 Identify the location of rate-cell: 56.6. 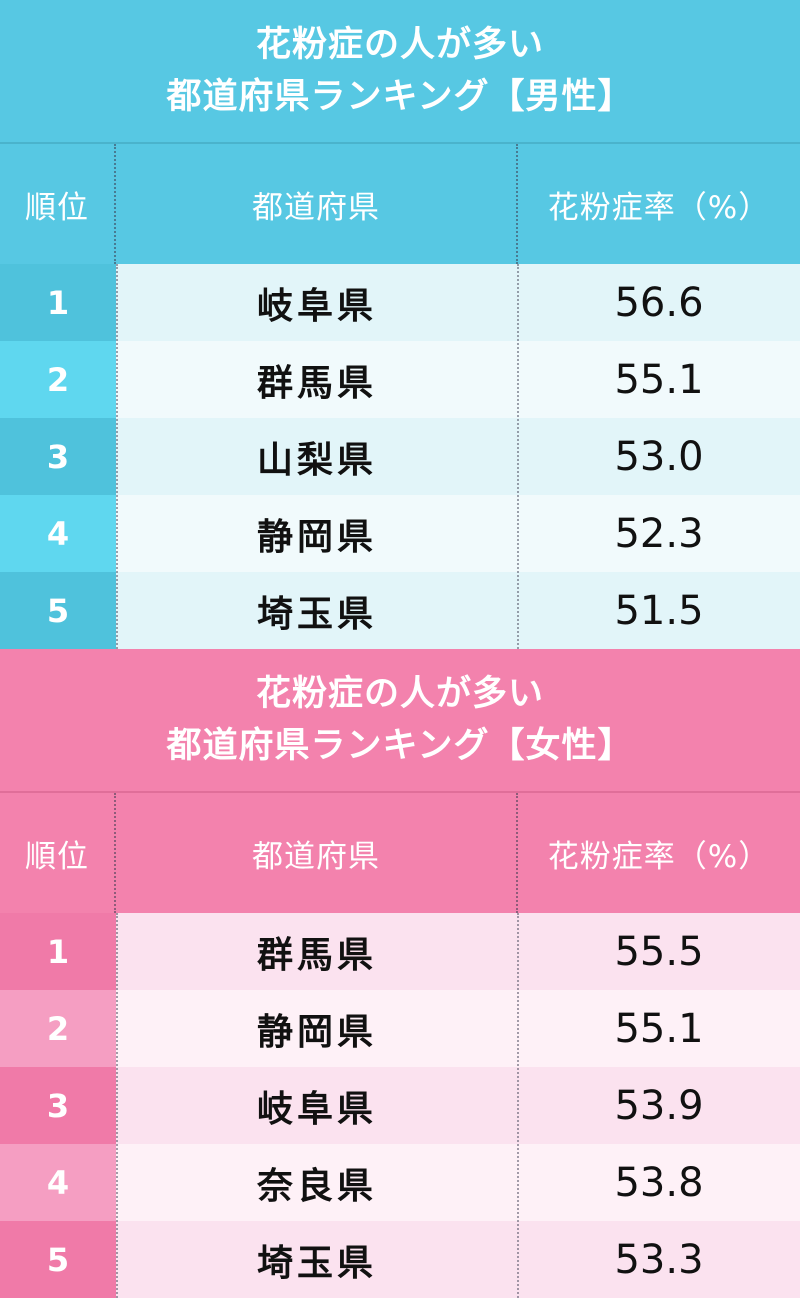
(659, 302).